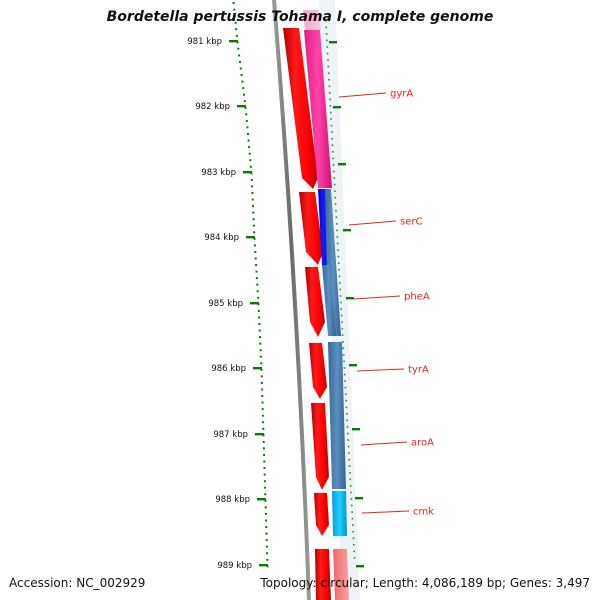 The height and width of the screenshot is (600, 600). What do you see at coordinates (391, 297) in the screenshot?
I see `gene-label-phea: pheA` at bounding box center [391, 297].